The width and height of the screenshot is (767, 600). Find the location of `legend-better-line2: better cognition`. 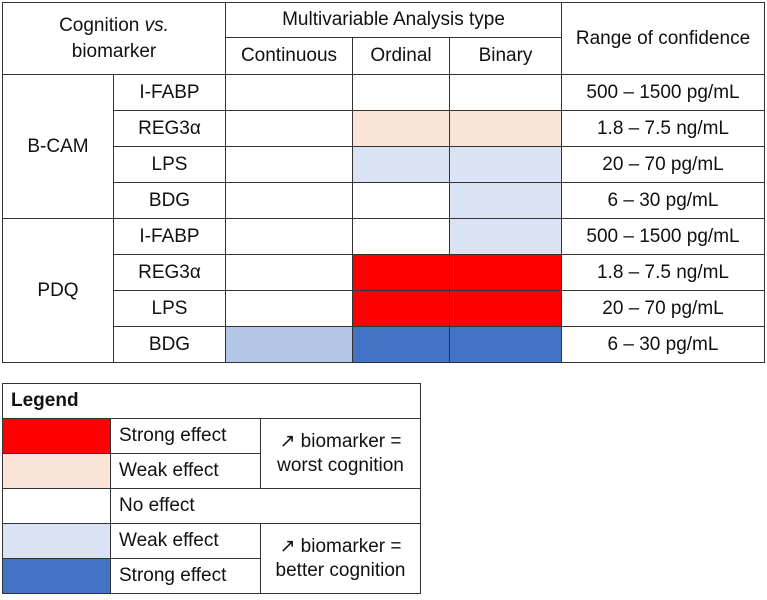

legend-better-line2: better cognition is located at coordinates (340, 570).